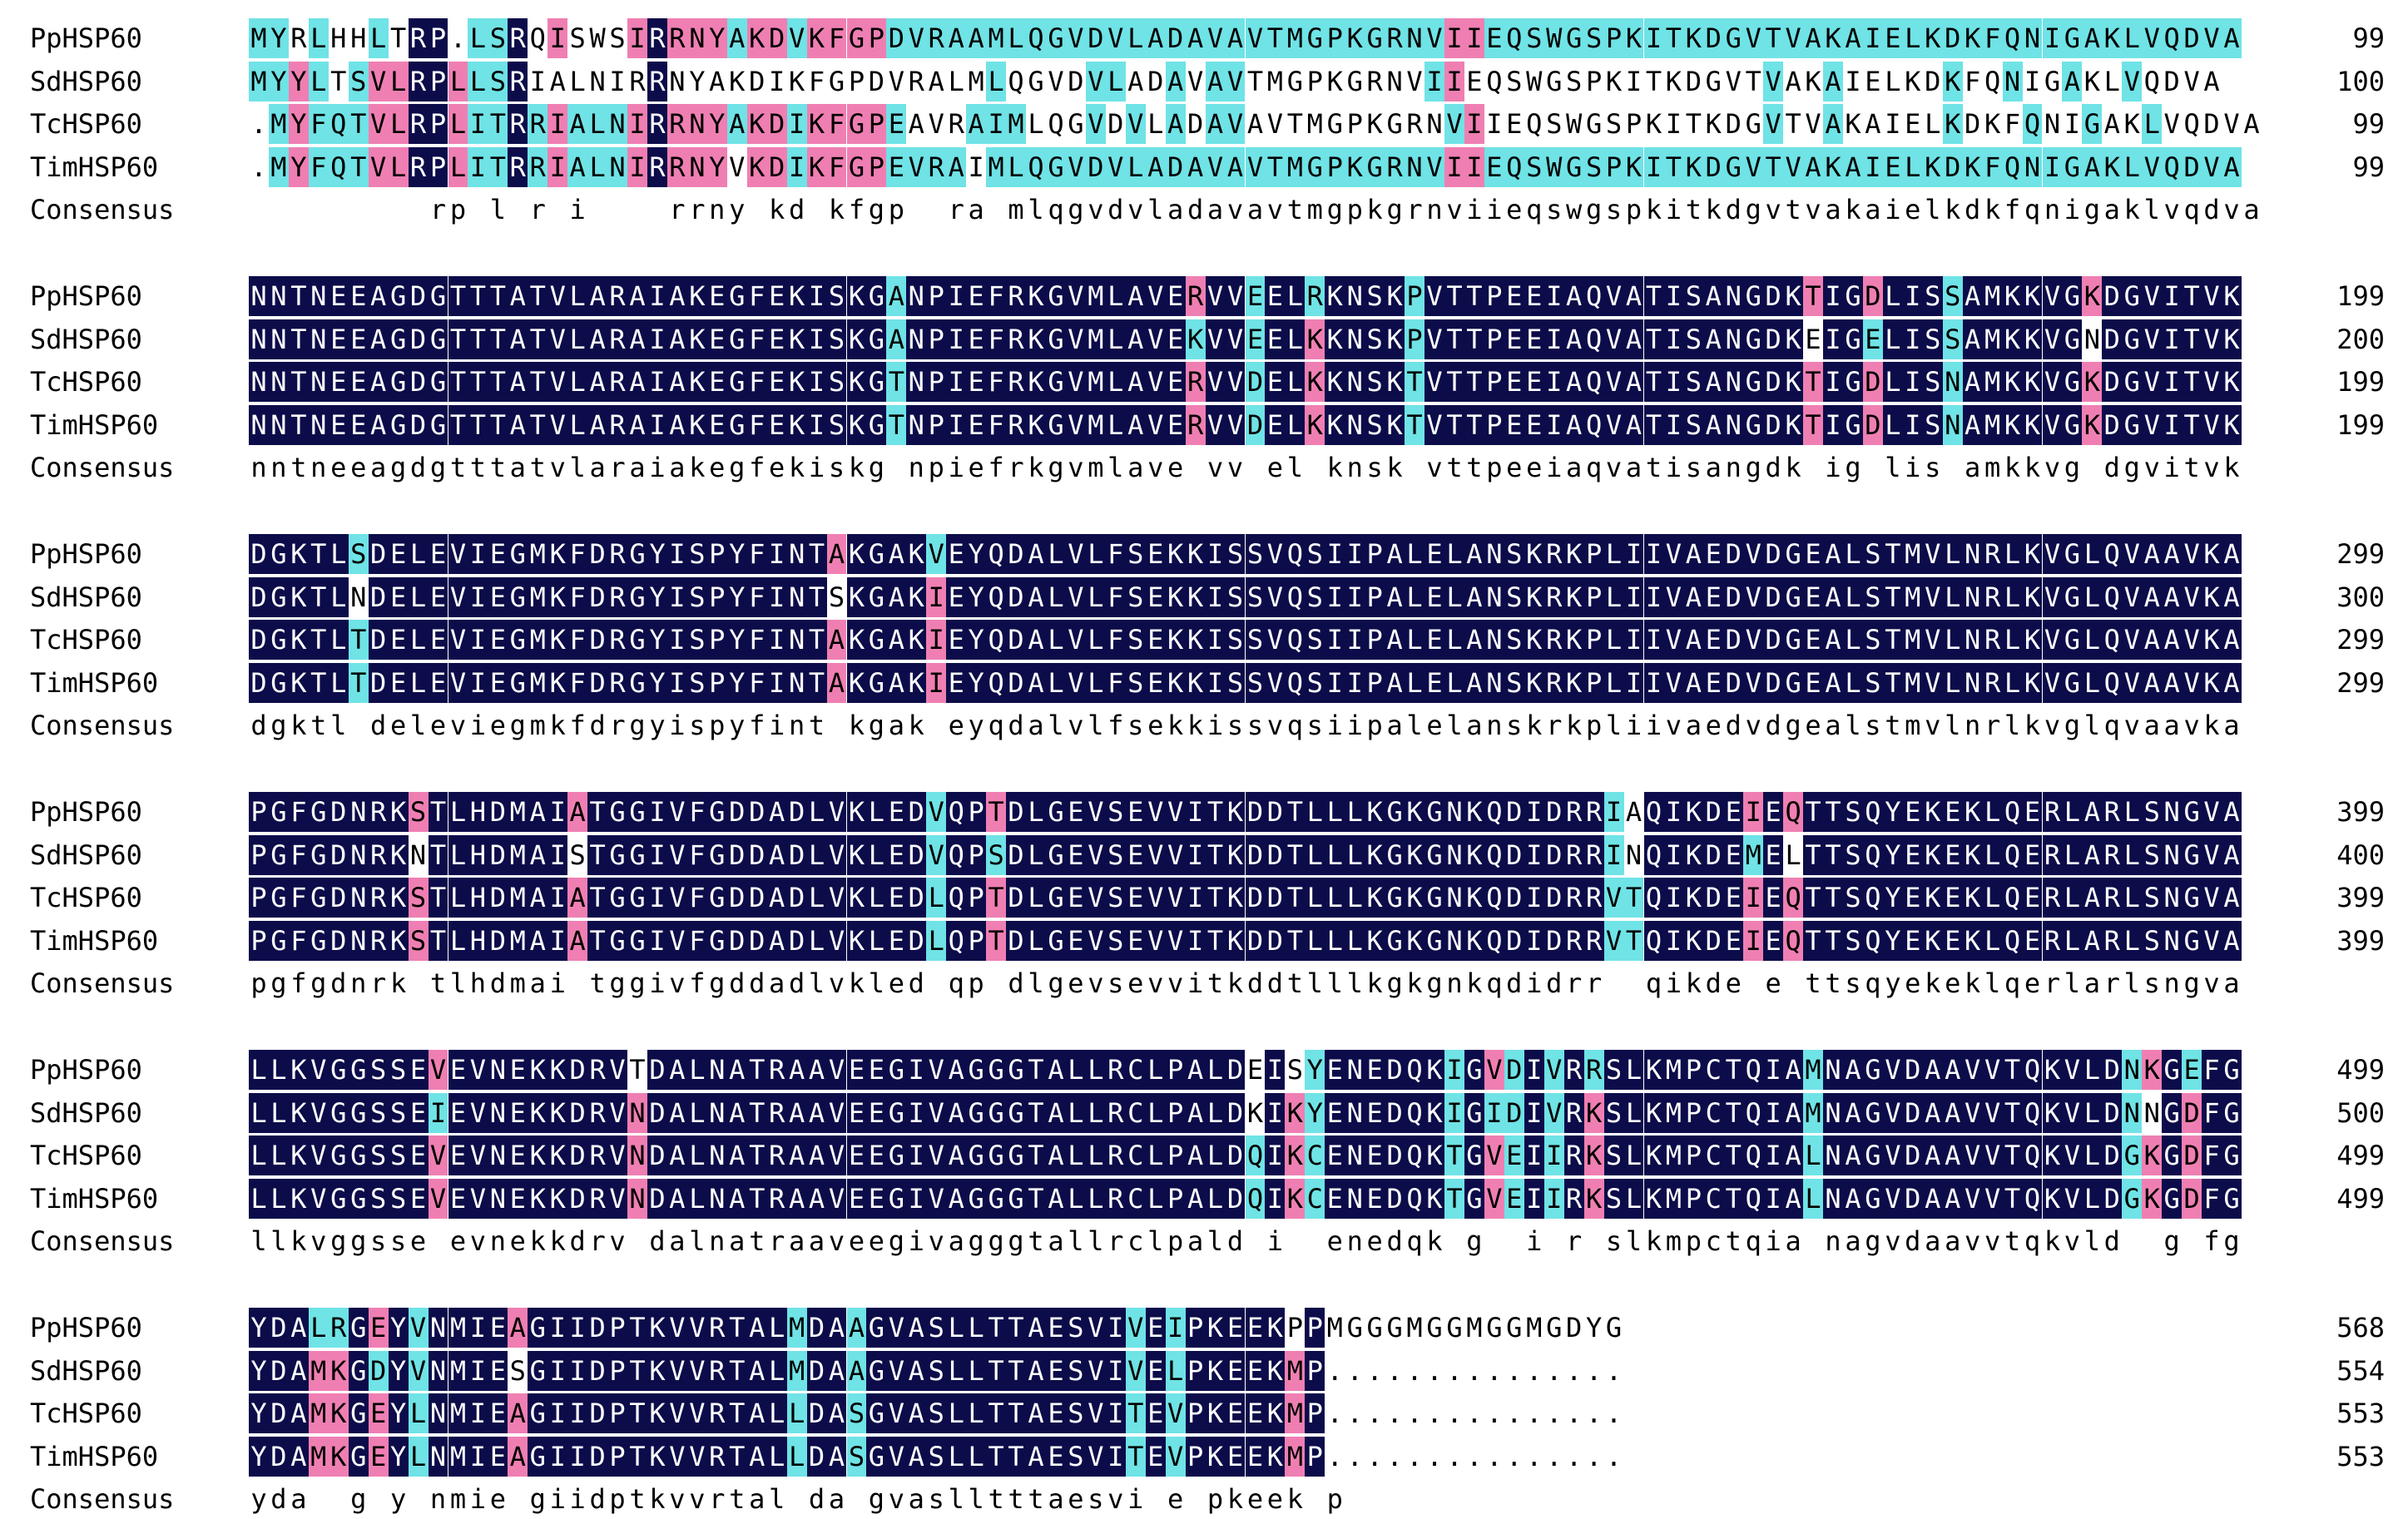 This screenshot has width=2408, height=1519. I want to click on residue: T, so click(1674, 38).